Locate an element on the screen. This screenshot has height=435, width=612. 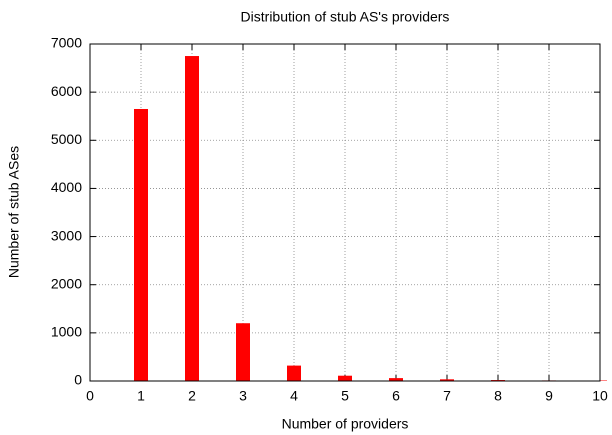
x-tick-label: 1 is located at coordinates (141, 396).